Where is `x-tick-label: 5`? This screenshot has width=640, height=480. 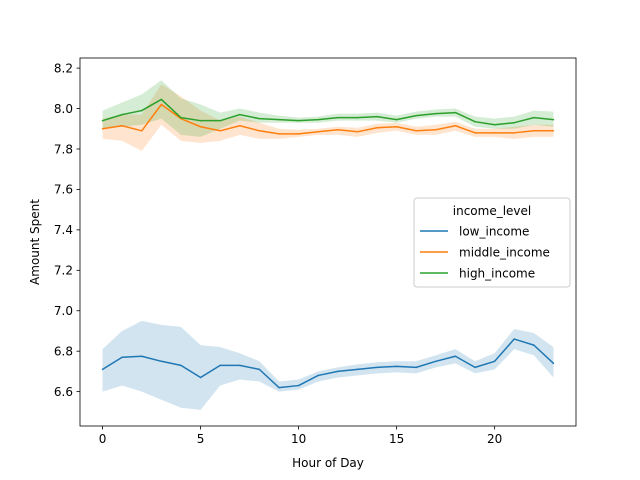
x-tick-label: 5 is located at coordinates (201, 439).